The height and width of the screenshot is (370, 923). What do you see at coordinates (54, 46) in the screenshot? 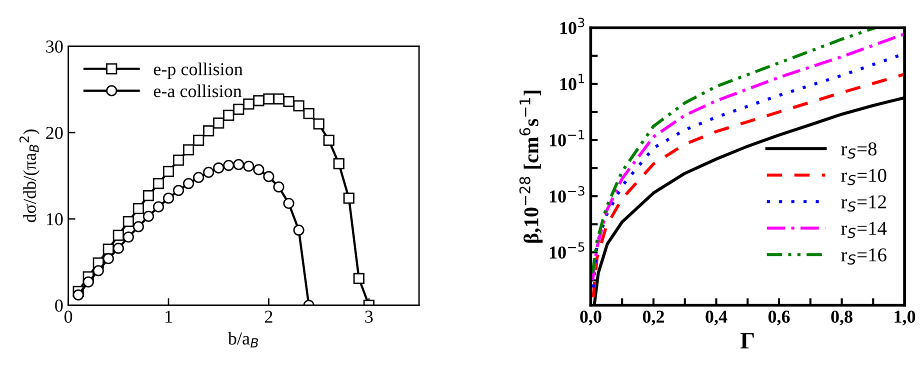
I see `y-tick-label: 30` at bounding box center [54, 46].